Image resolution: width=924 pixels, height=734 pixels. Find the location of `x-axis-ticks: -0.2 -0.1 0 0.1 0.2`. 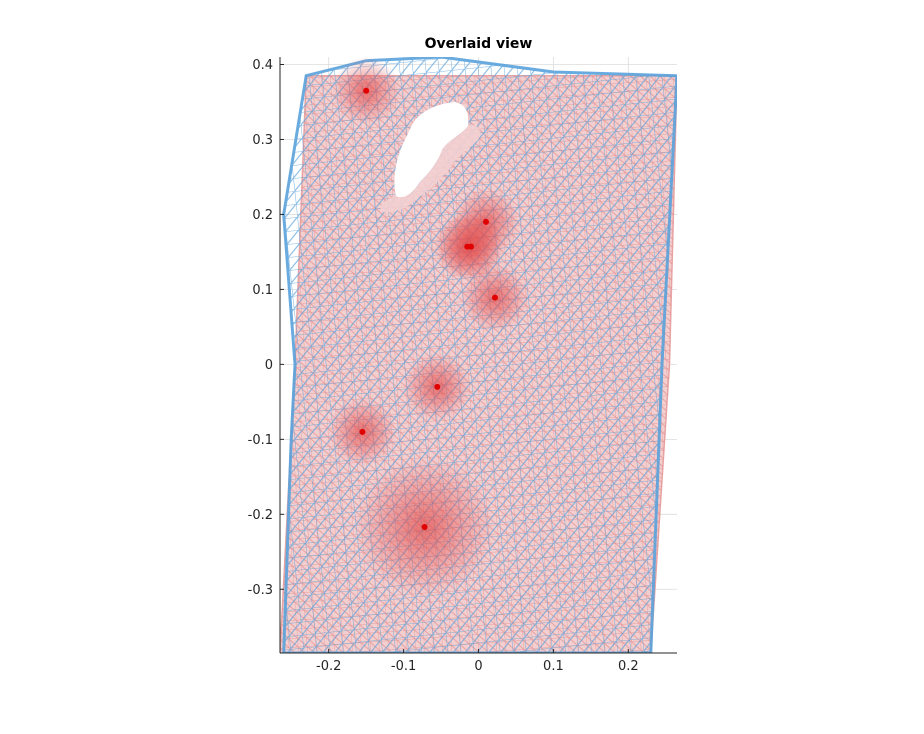

x-axis-ticks: -0.2 -0.1 0 0.1 0.2 is located at coordinates (477, 661).